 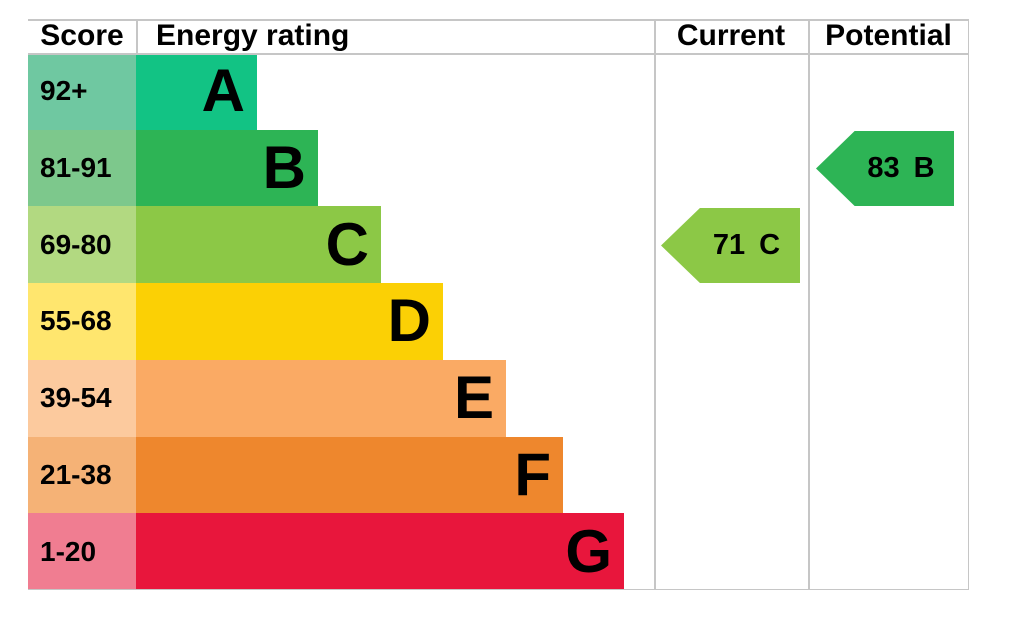 I want to click on band-letter: G, so click(x=588, y=551).